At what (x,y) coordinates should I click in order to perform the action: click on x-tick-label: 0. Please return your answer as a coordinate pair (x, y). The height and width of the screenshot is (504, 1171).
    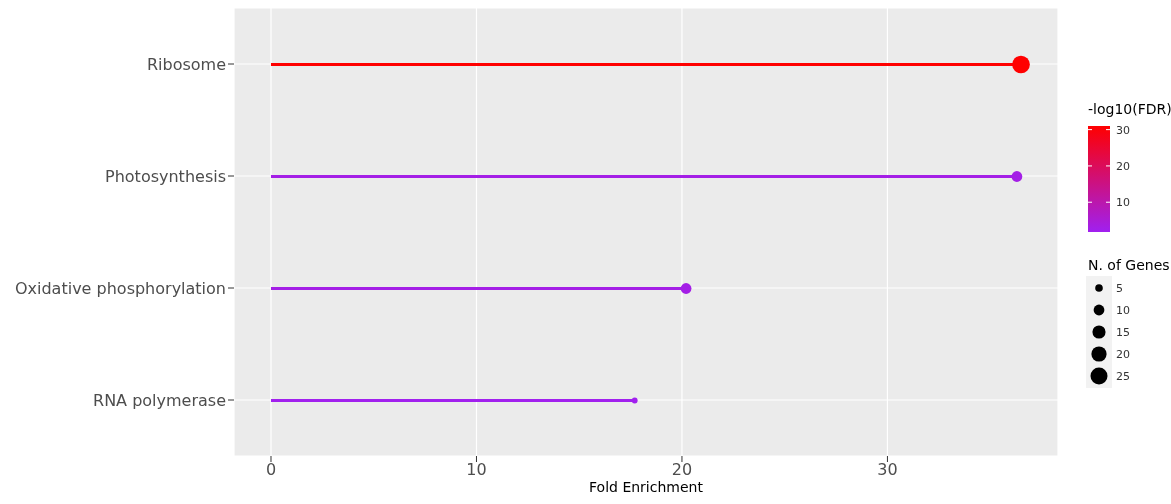
    Looking at the image, I should click on (271, 470).